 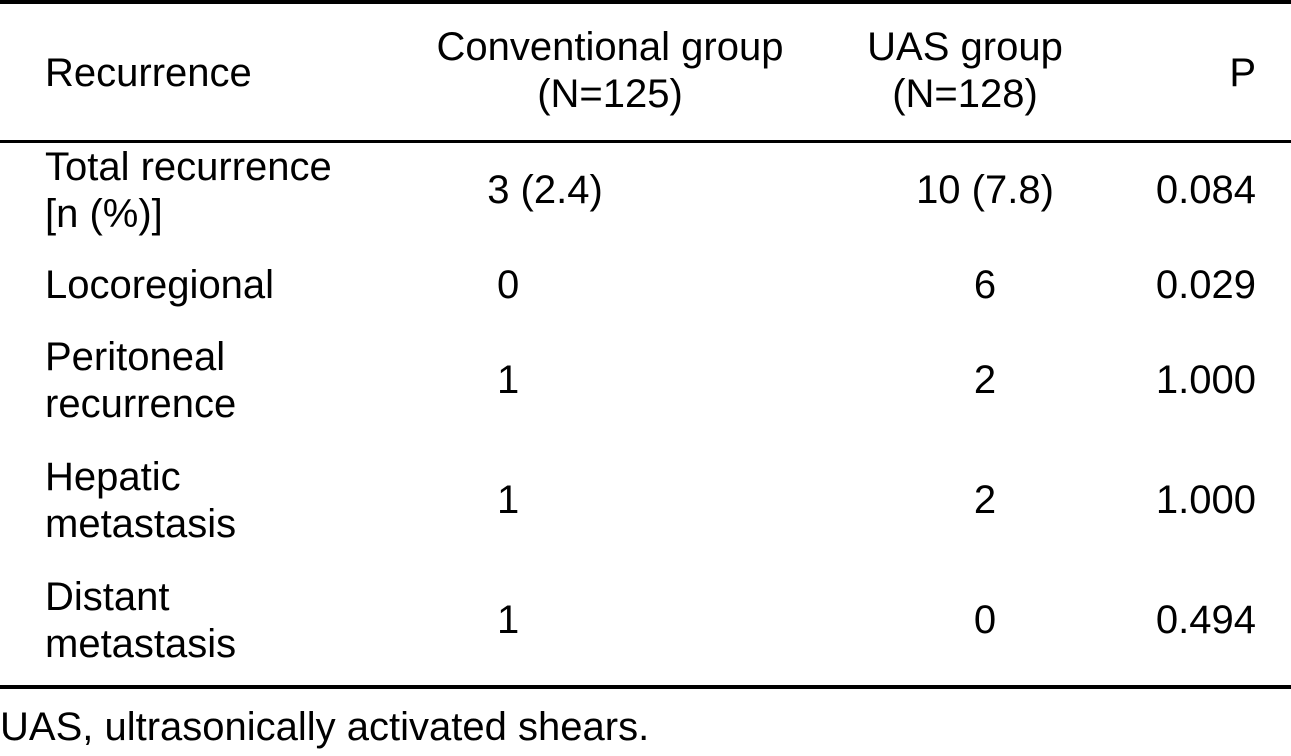 What do you see at coordinates (148, 73) in the screenshot?
I see `header-recurrence: Recurrence` at bounding box center [148, 73].